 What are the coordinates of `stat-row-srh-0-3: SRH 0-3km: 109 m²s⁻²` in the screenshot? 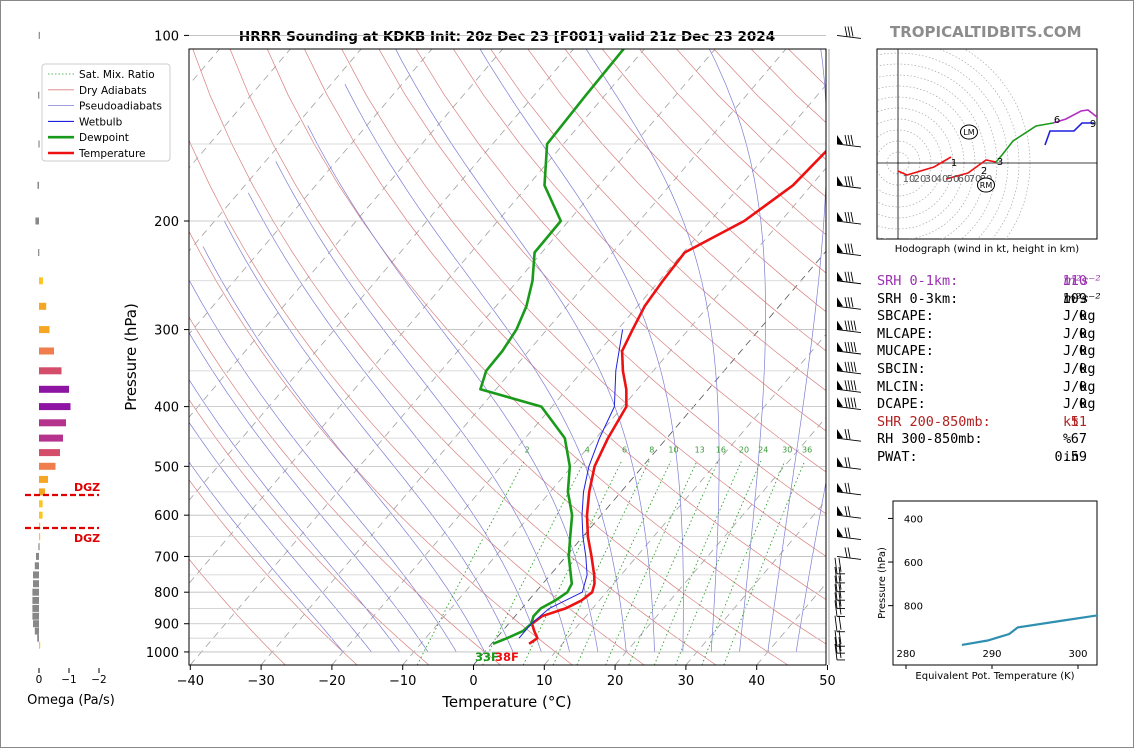 It's located at (989, 298).